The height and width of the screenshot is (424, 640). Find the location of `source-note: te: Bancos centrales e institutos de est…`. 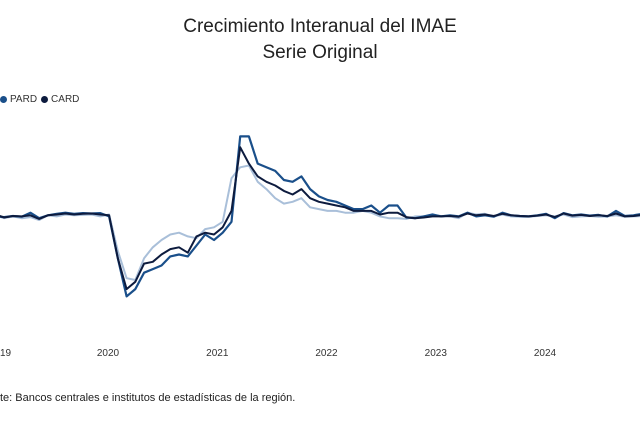

source-note: te: Bancos centrales e institutos de est… is located at coordinates (148, 398).